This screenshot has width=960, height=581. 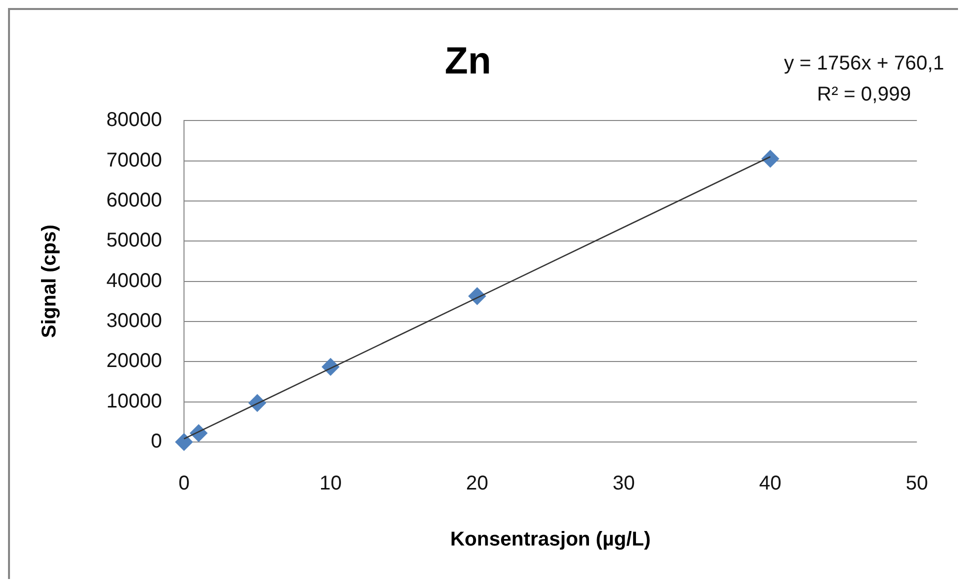 What do you see at coordinates (550, 539) in the screenshot?
I see `x-axis-title: Konsentrasjon (µg/L)` at bounding box center [550, 539].